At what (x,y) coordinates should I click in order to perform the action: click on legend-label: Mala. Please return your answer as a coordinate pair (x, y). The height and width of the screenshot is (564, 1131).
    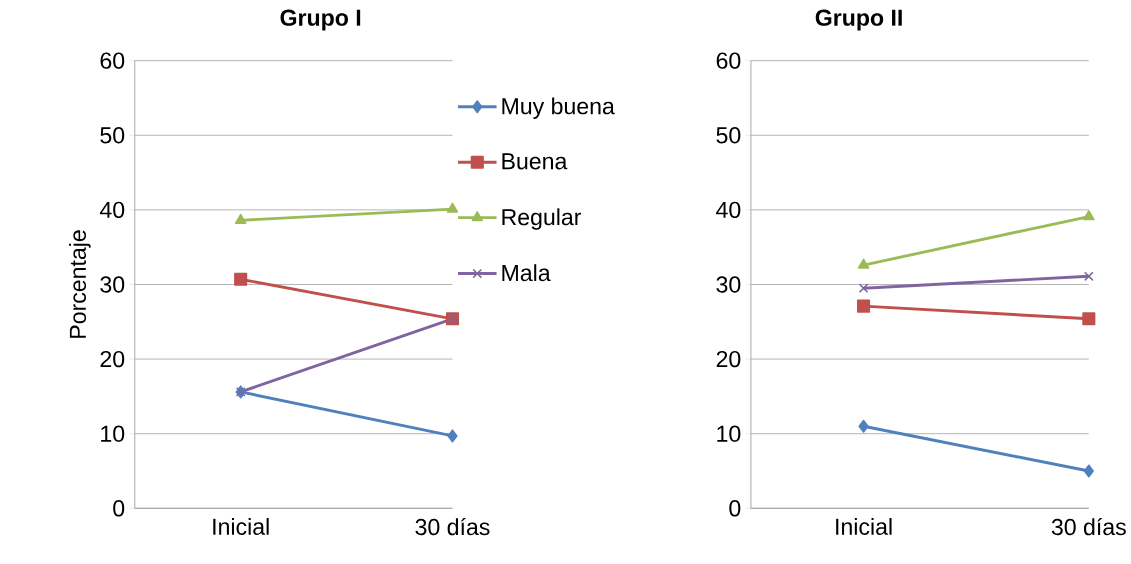
    Looking at the image, I should click on (526, 273).